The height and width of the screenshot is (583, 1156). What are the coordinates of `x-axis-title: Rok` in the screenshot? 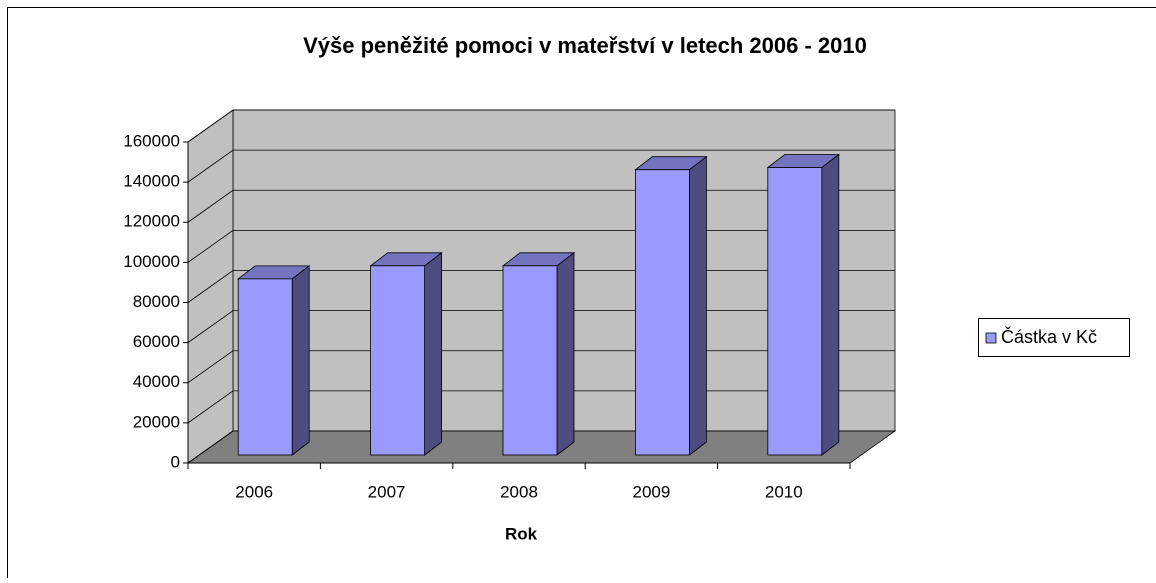 It's located at (521, 533).